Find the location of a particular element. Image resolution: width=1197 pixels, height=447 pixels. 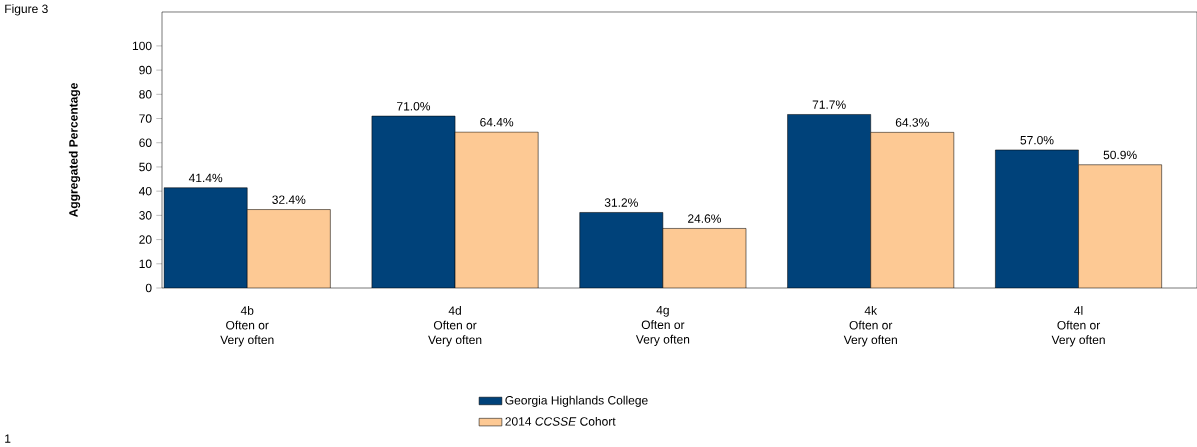

y-tick-label: 50 is located at coordinates (145, 167).